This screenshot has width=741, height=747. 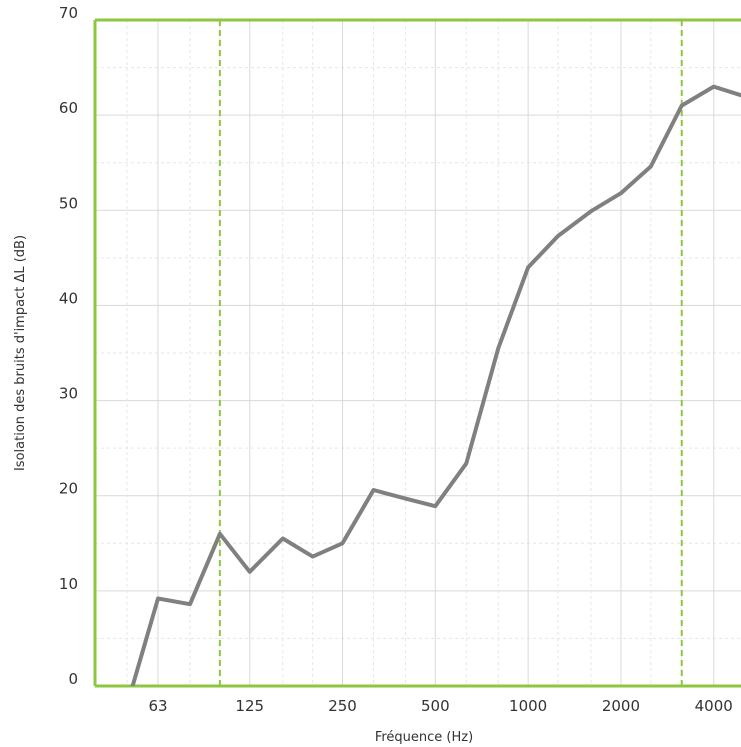 What do you see at coordinates (68, 394) in the screenshot?
I see `y-tick-label: 30` at bounding box center [68, 394].